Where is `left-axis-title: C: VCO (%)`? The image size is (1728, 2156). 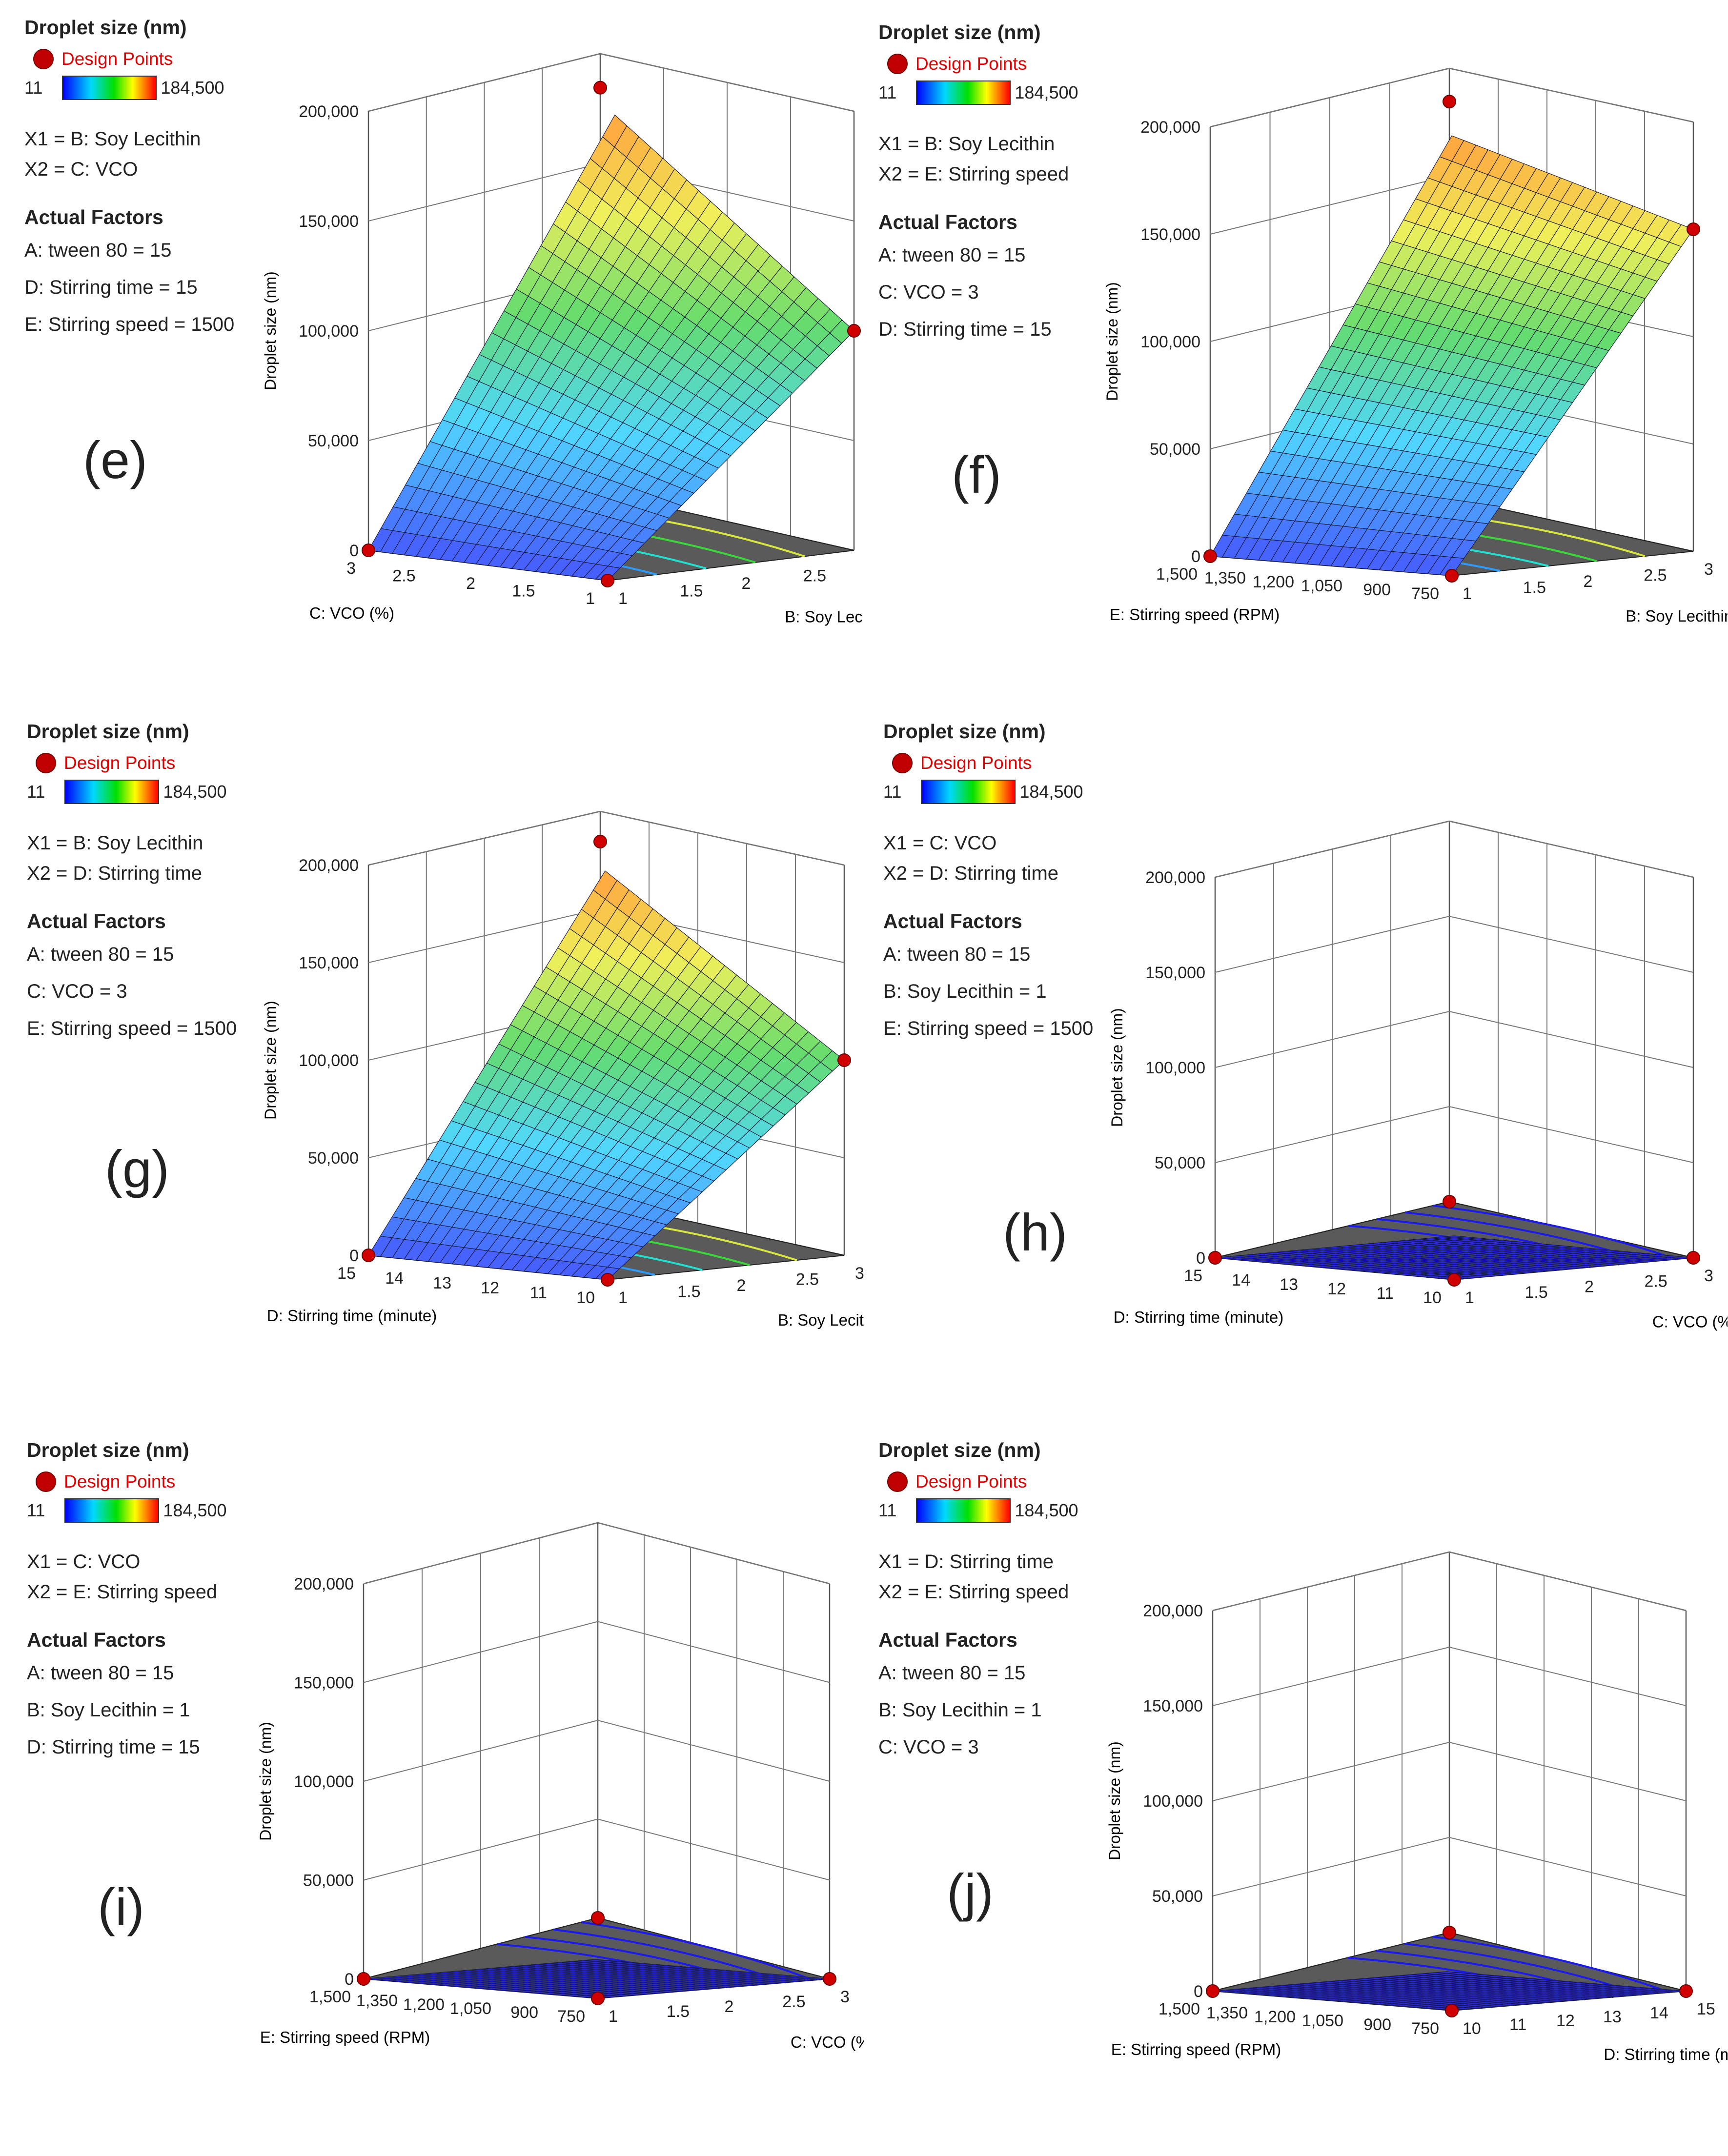
left-axis-title: C: VCO (%) is located at coordinates (351, 613).